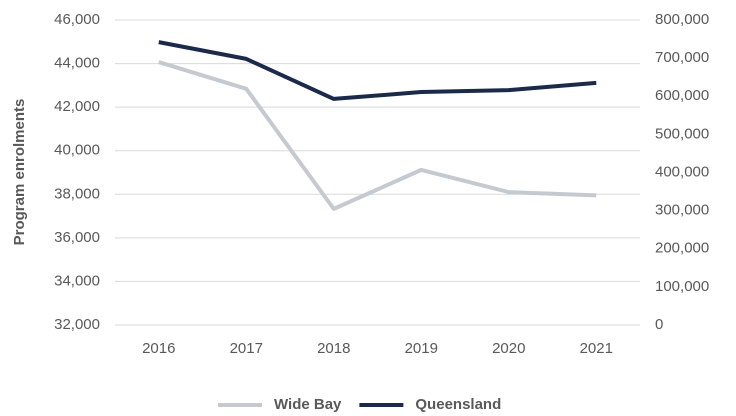  Describe the element at coordinates (682, 210) in the screenshot. I see `y2-tick-label: 300,000` at that location.